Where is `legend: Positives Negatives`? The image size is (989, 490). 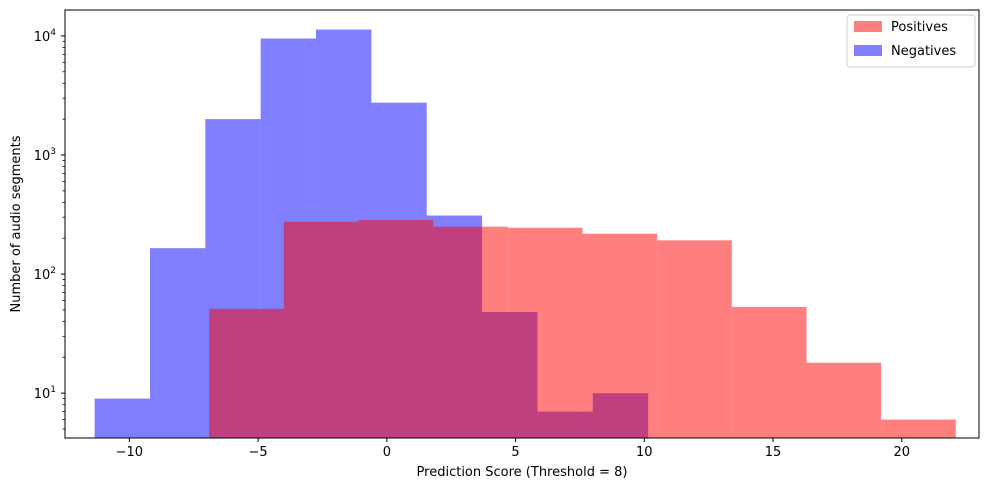
legend: Positives Negatives is located at coordinates (911, 41).